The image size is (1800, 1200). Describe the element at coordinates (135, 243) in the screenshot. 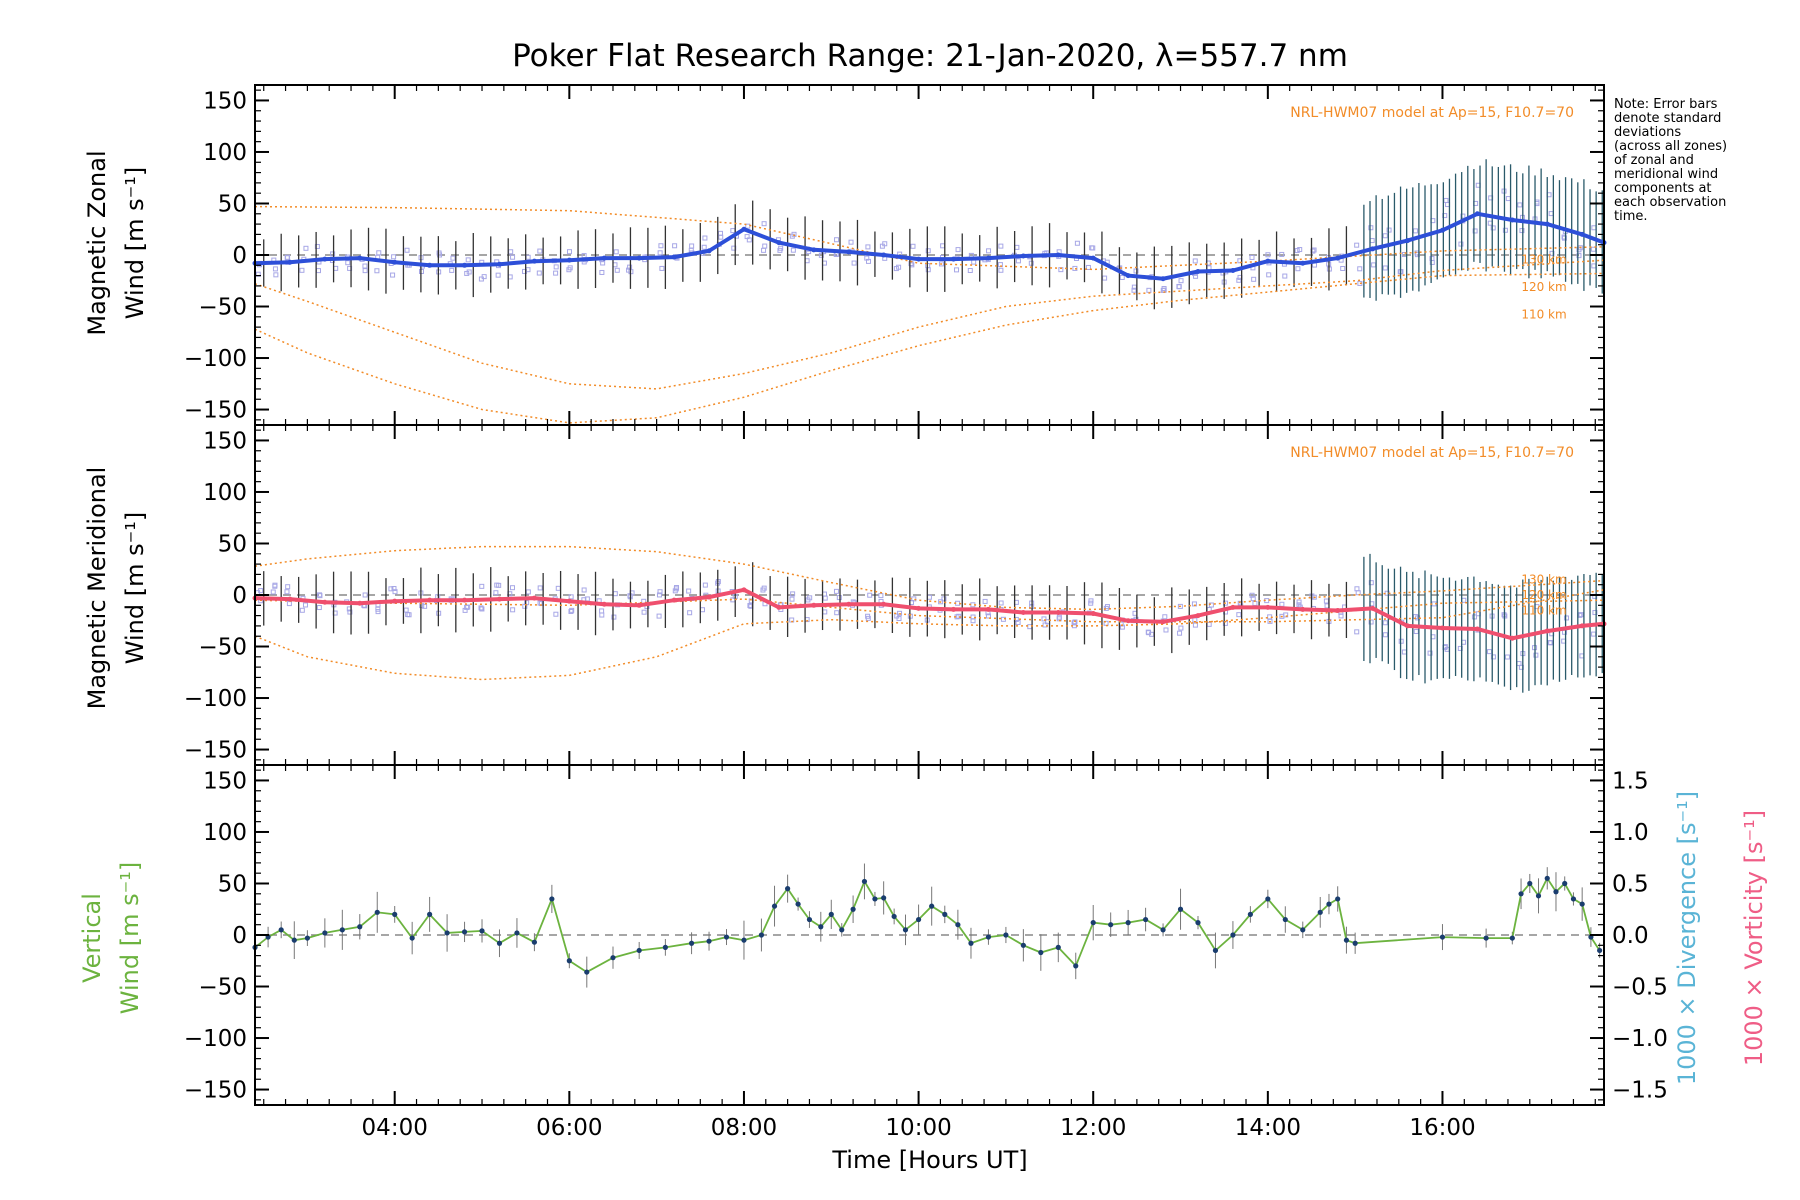

I see `zonal-ylabel-line2: Wind [m s⁻¹]` at that location.